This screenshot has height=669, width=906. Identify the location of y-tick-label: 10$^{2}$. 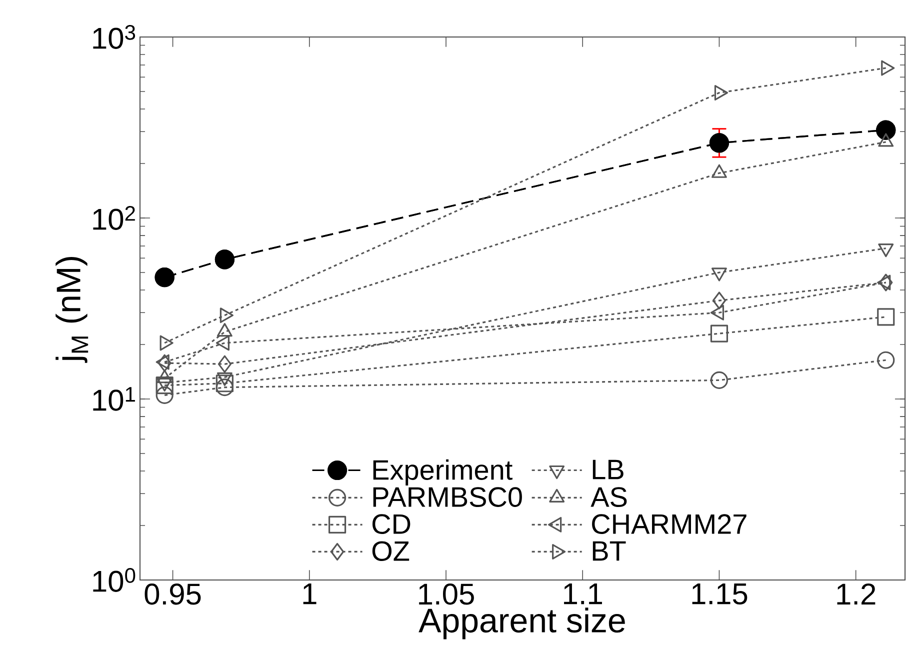
(114, 218).